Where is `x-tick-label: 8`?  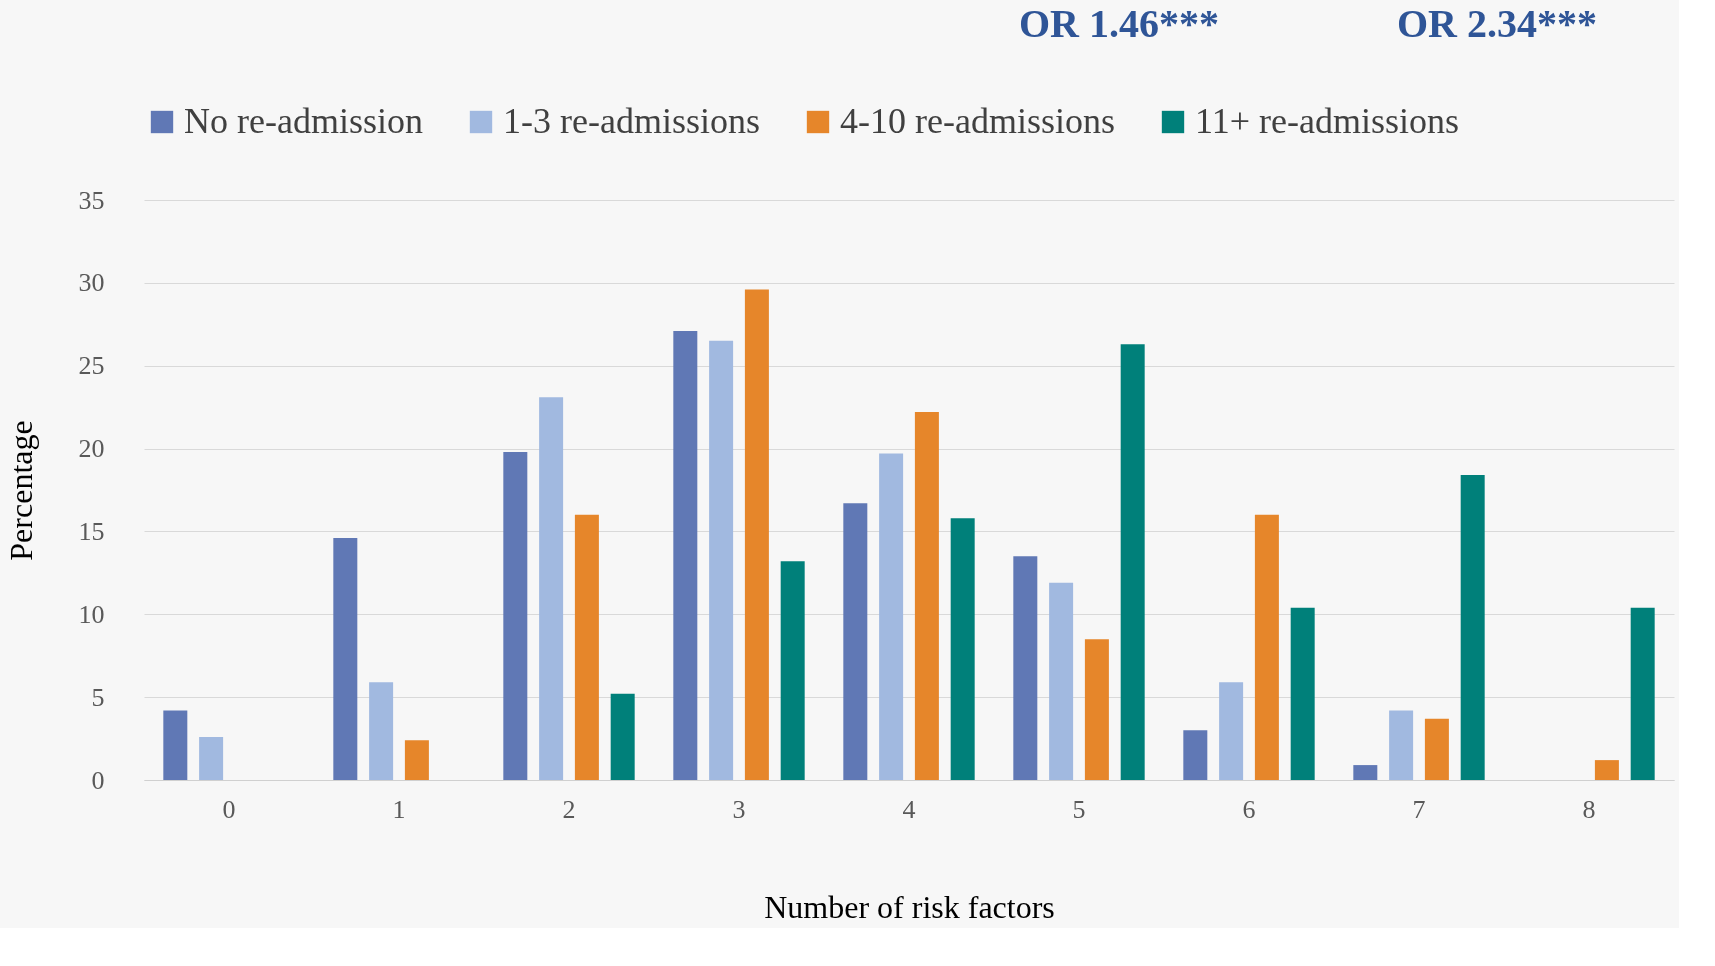 x-tick-label: 8 is located at coordinates (1589, 809).